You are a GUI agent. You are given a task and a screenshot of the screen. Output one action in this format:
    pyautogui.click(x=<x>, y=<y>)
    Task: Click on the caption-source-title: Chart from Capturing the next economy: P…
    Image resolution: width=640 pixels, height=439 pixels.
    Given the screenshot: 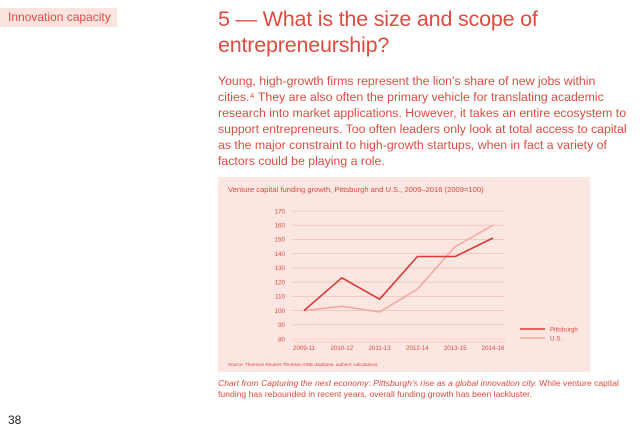 What is the action you would take?
    pyautogui.click(x=377, y=383)
    